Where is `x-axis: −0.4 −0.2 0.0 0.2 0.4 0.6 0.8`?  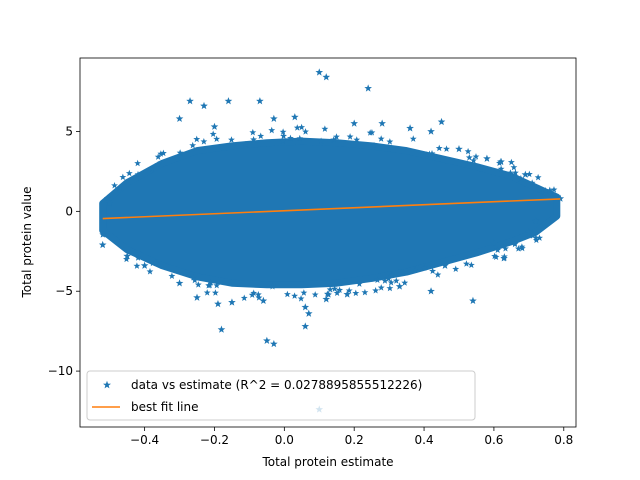
x-axis: −0.4 −0.2 0.0 0.2 0.4 0.6 0.8 is located at coordinates (351, 437).